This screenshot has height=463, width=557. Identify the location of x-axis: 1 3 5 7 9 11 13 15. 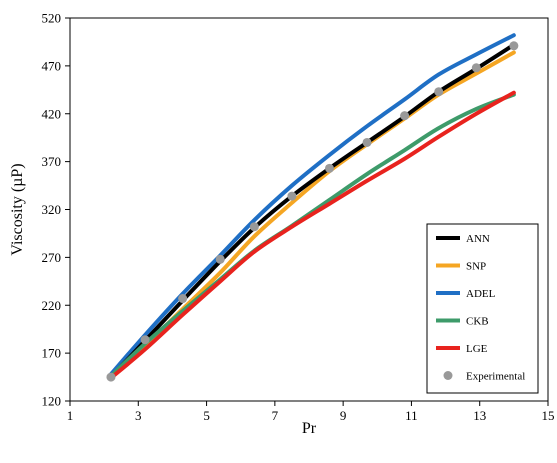
(311, 412).